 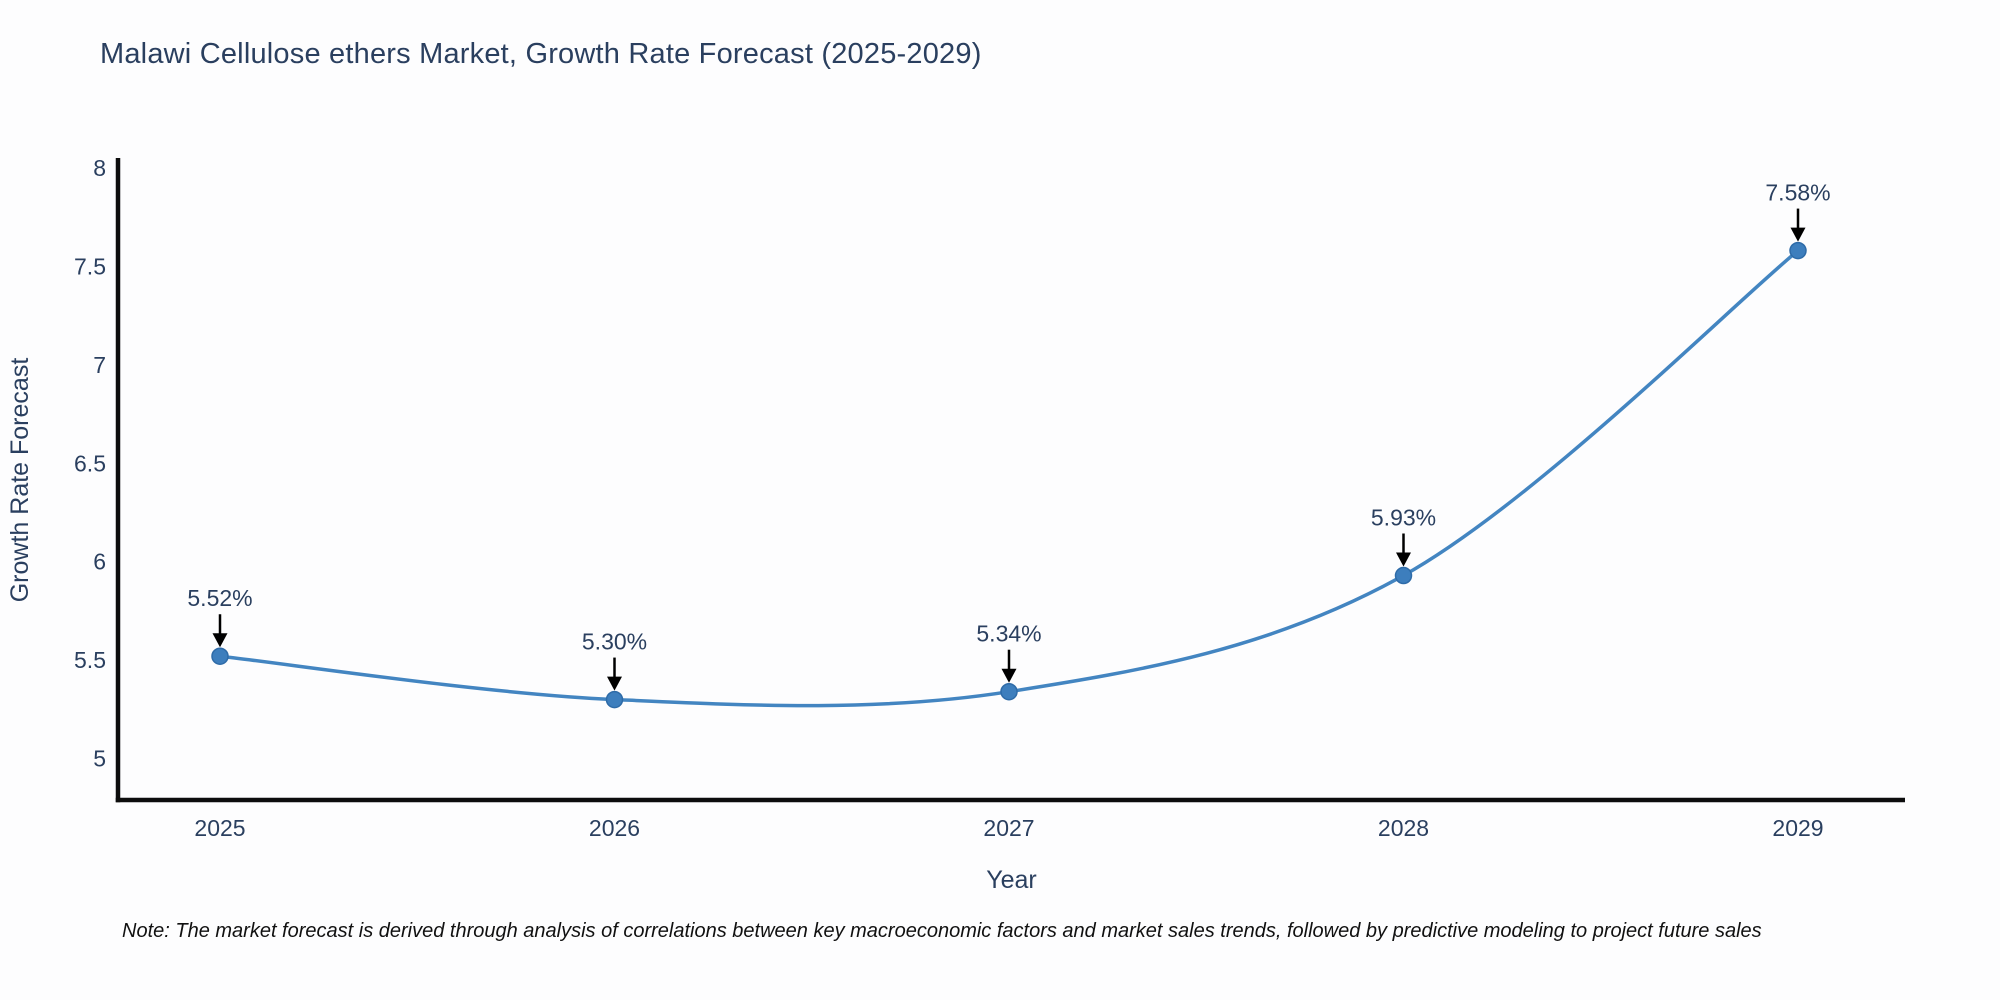 What do you see at coordinates (614, 642) in the screenshot?
I see `point-annotation: 5.30%` at bounding box center [614, 642].